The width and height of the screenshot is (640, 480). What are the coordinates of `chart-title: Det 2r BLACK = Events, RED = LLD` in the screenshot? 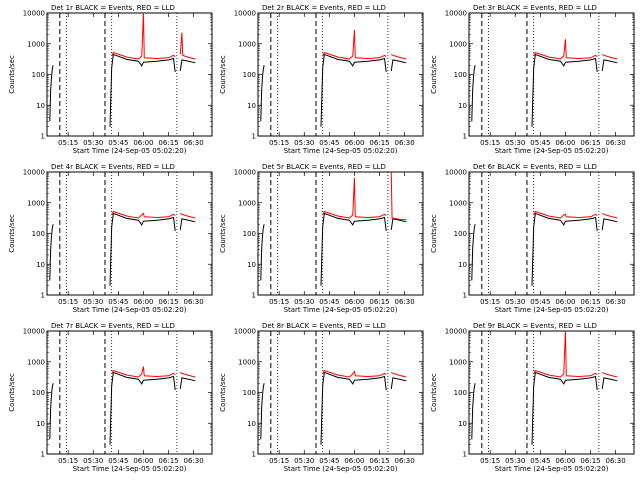 It's located at (324, 8).